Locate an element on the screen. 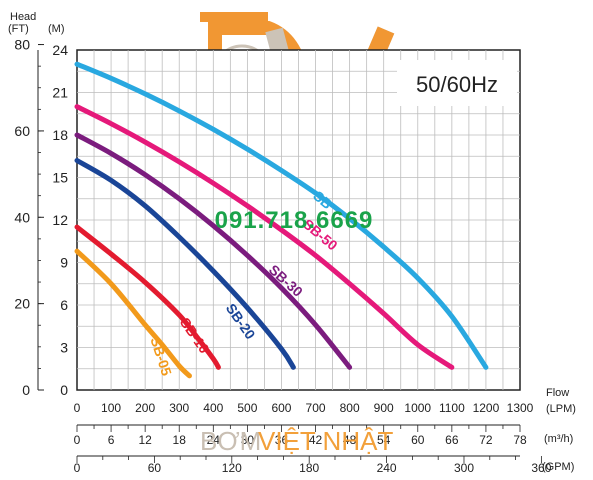 The height and width of the screenshot is (480, 593). ft-tick-label: 80 is located at coordinates (22, 45).